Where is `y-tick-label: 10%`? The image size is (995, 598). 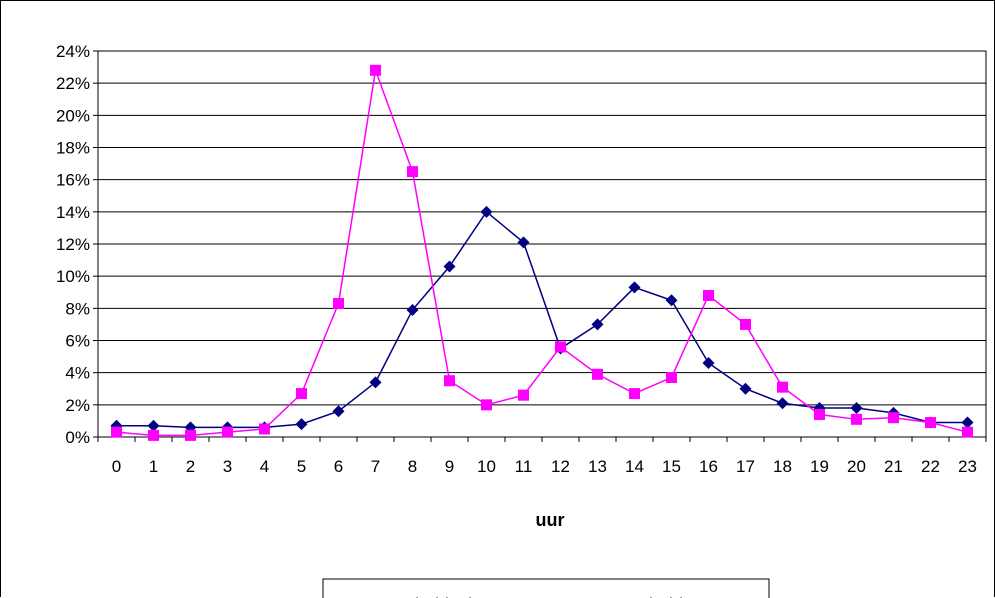 y-tick-label: 10% is located at coordinates (73, 276).